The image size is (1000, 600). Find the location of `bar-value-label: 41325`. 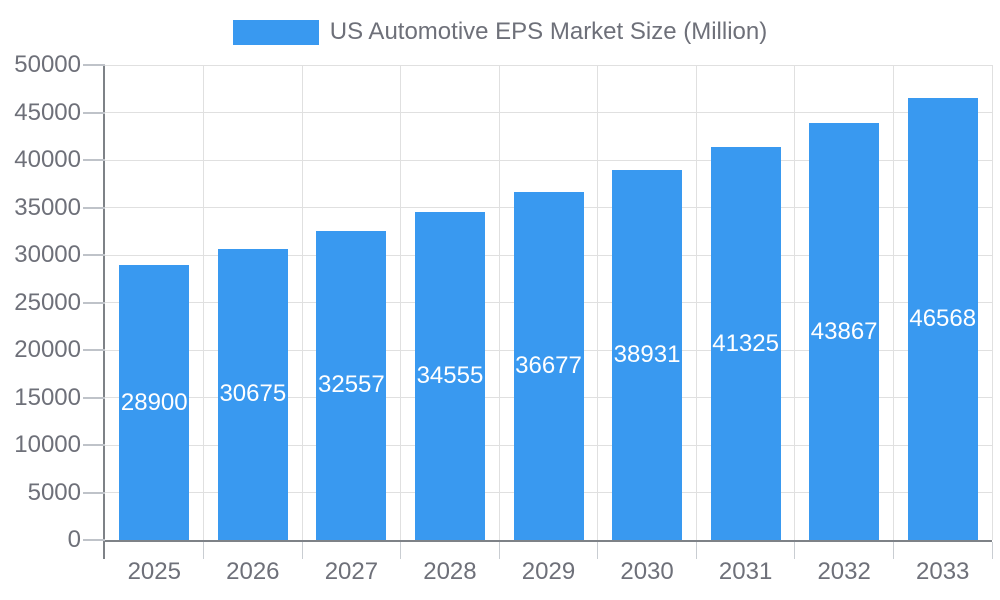

bar-value-label: 41325 is located at coordinates (745, 343).